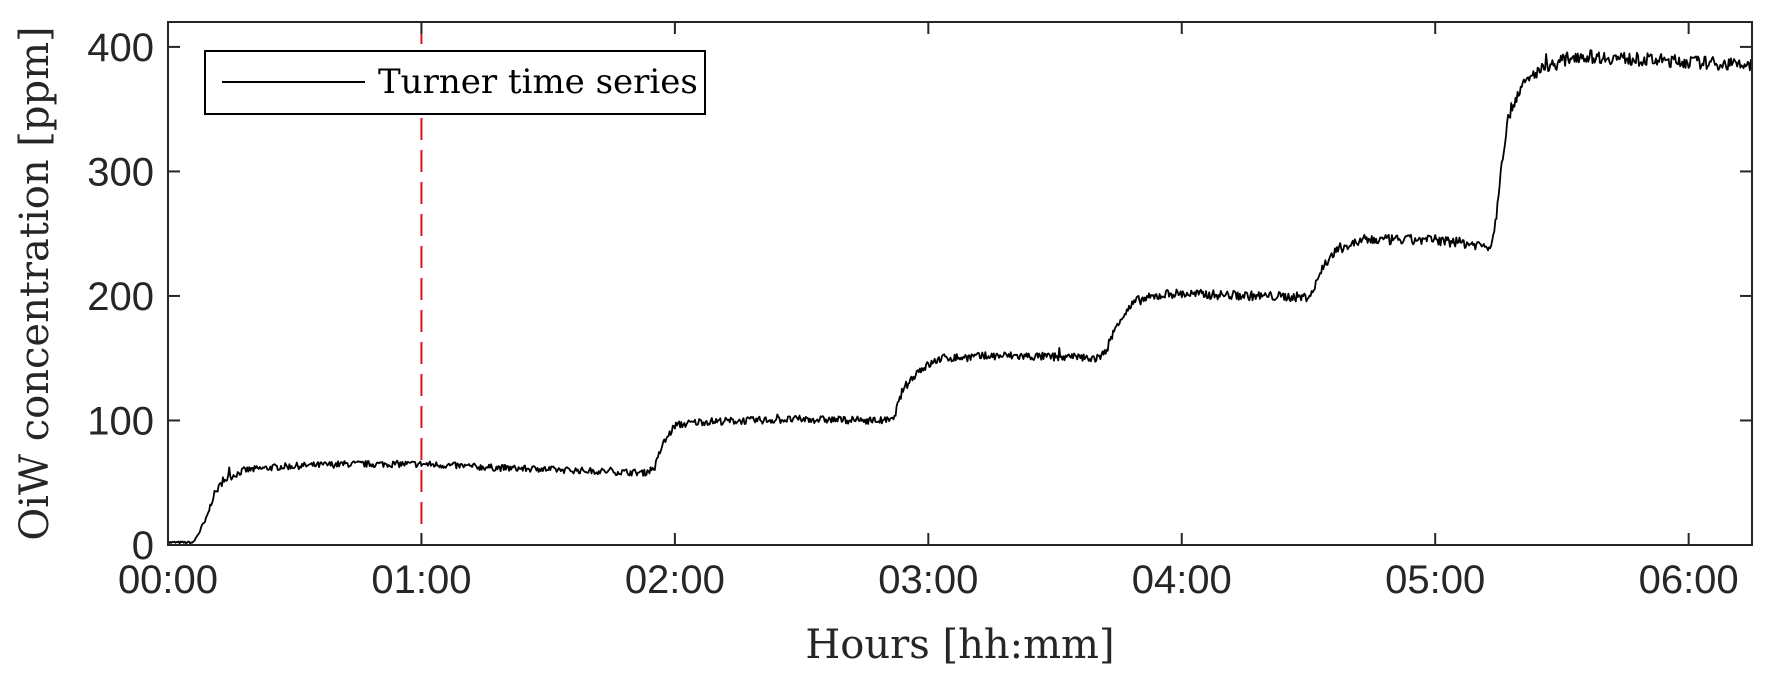 This screenshot has height=678, width=1767. What do you see at coordinates (35, 283) in the screenshot?
I see `y-axis-title: OiW concentration [ppm]` at bounding box center [35, 283].